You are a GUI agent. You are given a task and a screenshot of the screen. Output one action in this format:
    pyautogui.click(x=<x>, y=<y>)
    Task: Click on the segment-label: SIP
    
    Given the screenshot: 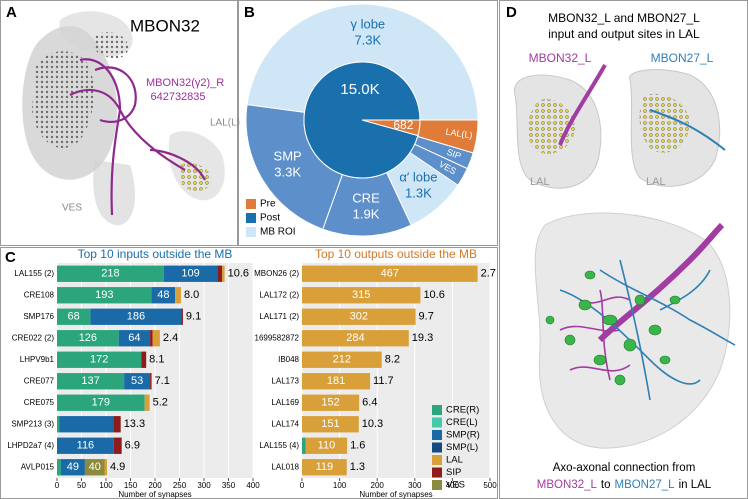 What is the action you would take?
    pyautogui.click(x=453, y=154)
    